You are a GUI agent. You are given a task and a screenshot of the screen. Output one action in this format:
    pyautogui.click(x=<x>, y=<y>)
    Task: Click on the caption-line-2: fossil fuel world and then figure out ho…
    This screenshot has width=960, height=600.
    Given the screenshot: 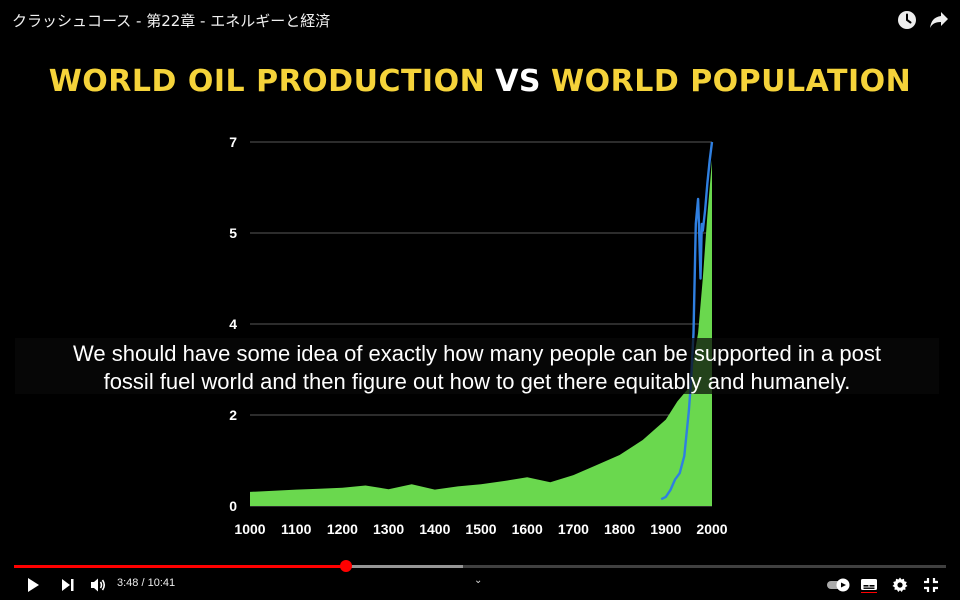 What is the action you would take?
    pyautogui.click(x=477, y=381)
    